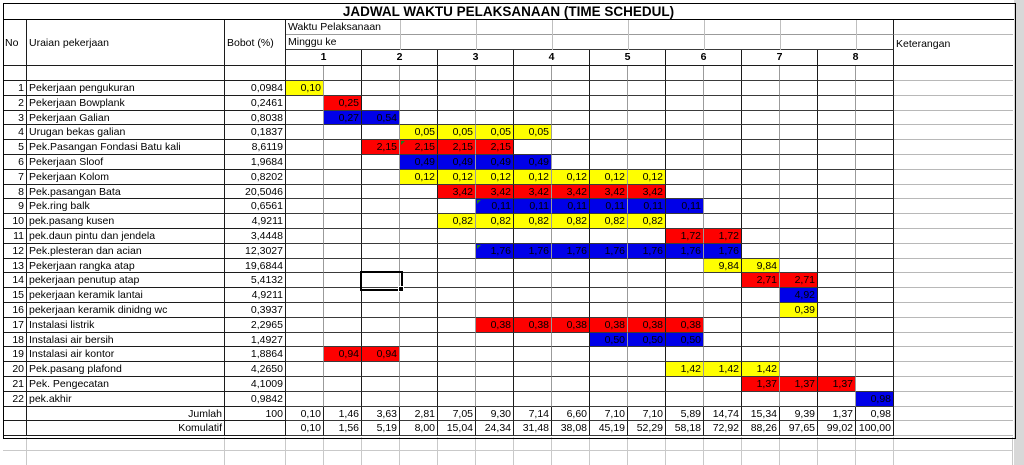 This screenshot has width=1024, height=465. I want to click on row-number-cell: 7, so click(15, 177).